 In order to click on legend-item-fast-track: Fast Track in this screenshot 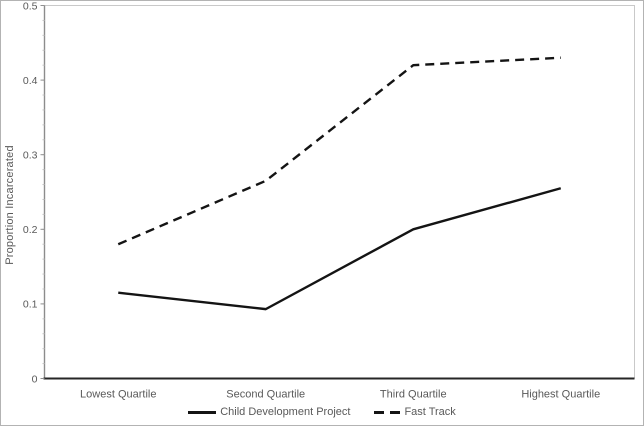, I will do `click(415, 412)`.